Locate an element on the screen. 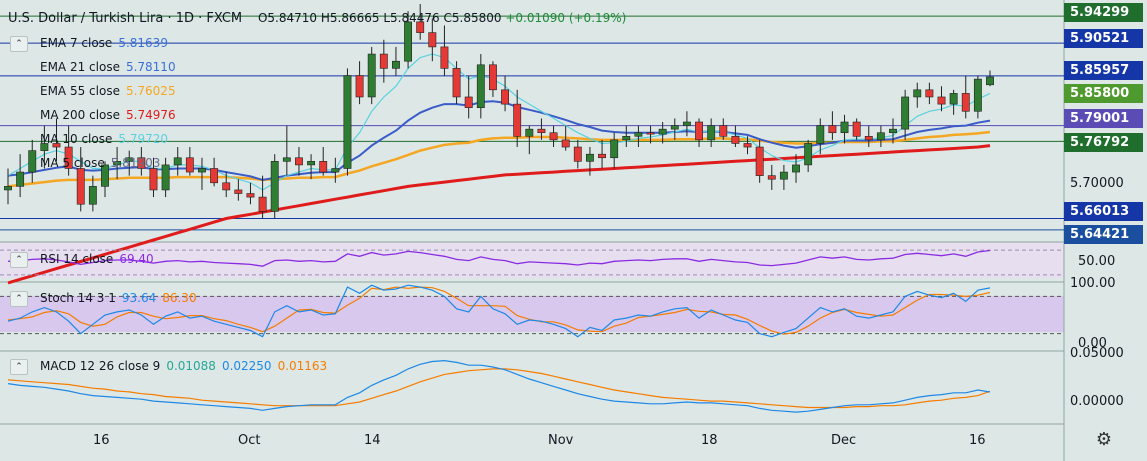 This screenshot has height=461, width=1147. legend-rsi: RSI 14 close 69.40 is located at coordinates (97, 259).